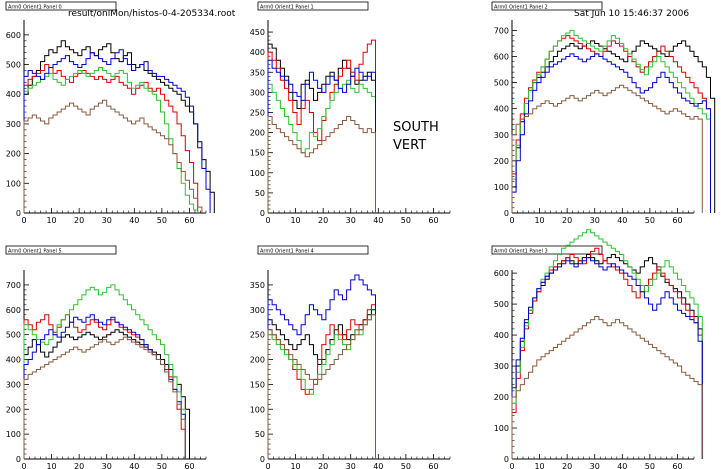  I want to click on detector-orientation-label: VERT, so click(410, 145).